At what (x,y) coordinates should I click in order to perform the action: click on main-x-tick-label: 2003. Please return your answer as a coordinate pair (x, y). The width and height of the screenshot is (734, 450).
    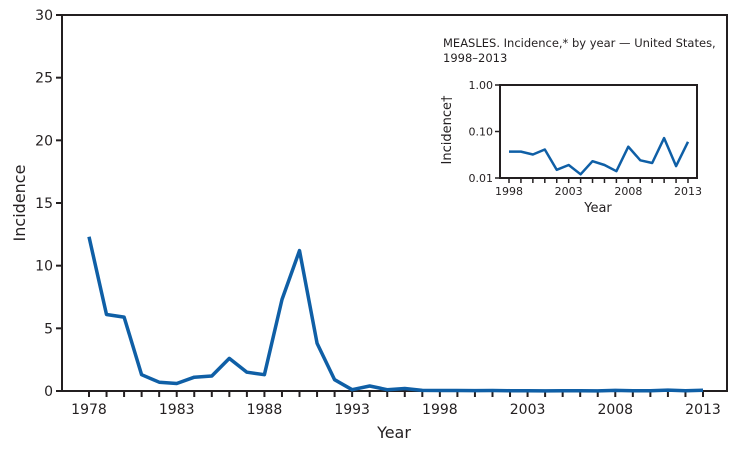
    Looking at the image, I should click on (528, 410).